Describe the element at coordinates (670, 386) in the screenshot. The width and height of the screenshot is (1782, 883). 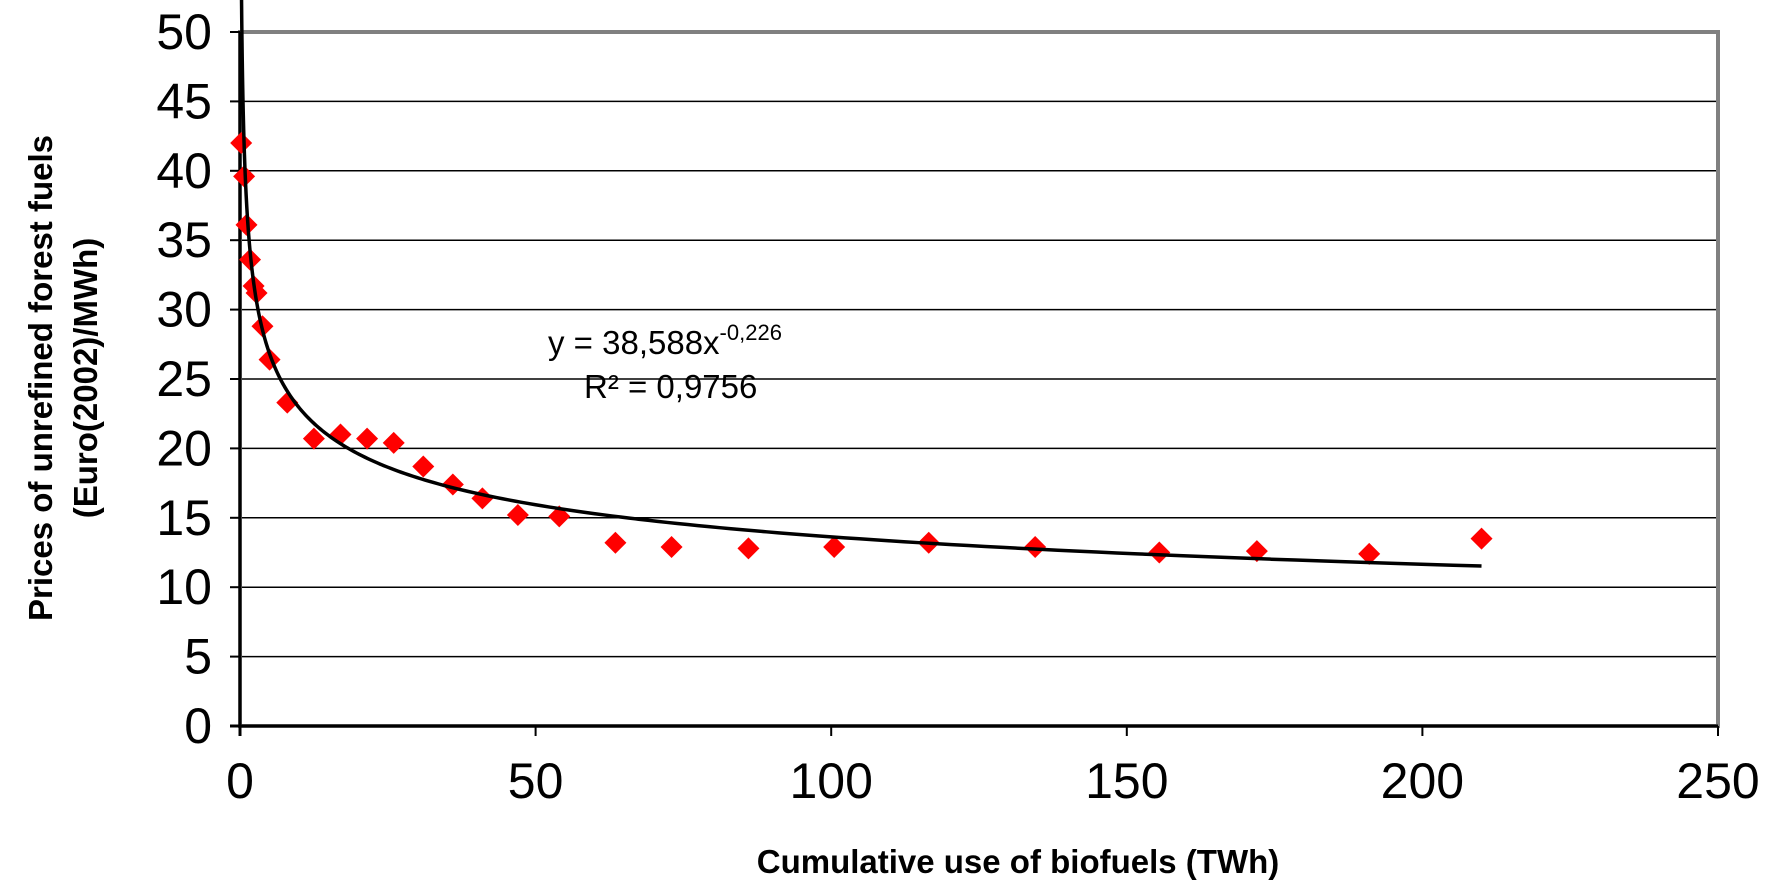
I see `r-squared-label: R² = 0,9756` at that location.